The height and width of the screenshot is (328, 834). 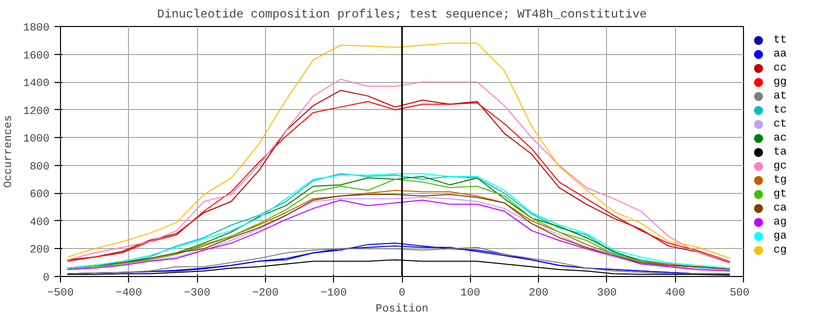 I want to click on legend-label: tg, so click(x=780, y=180).